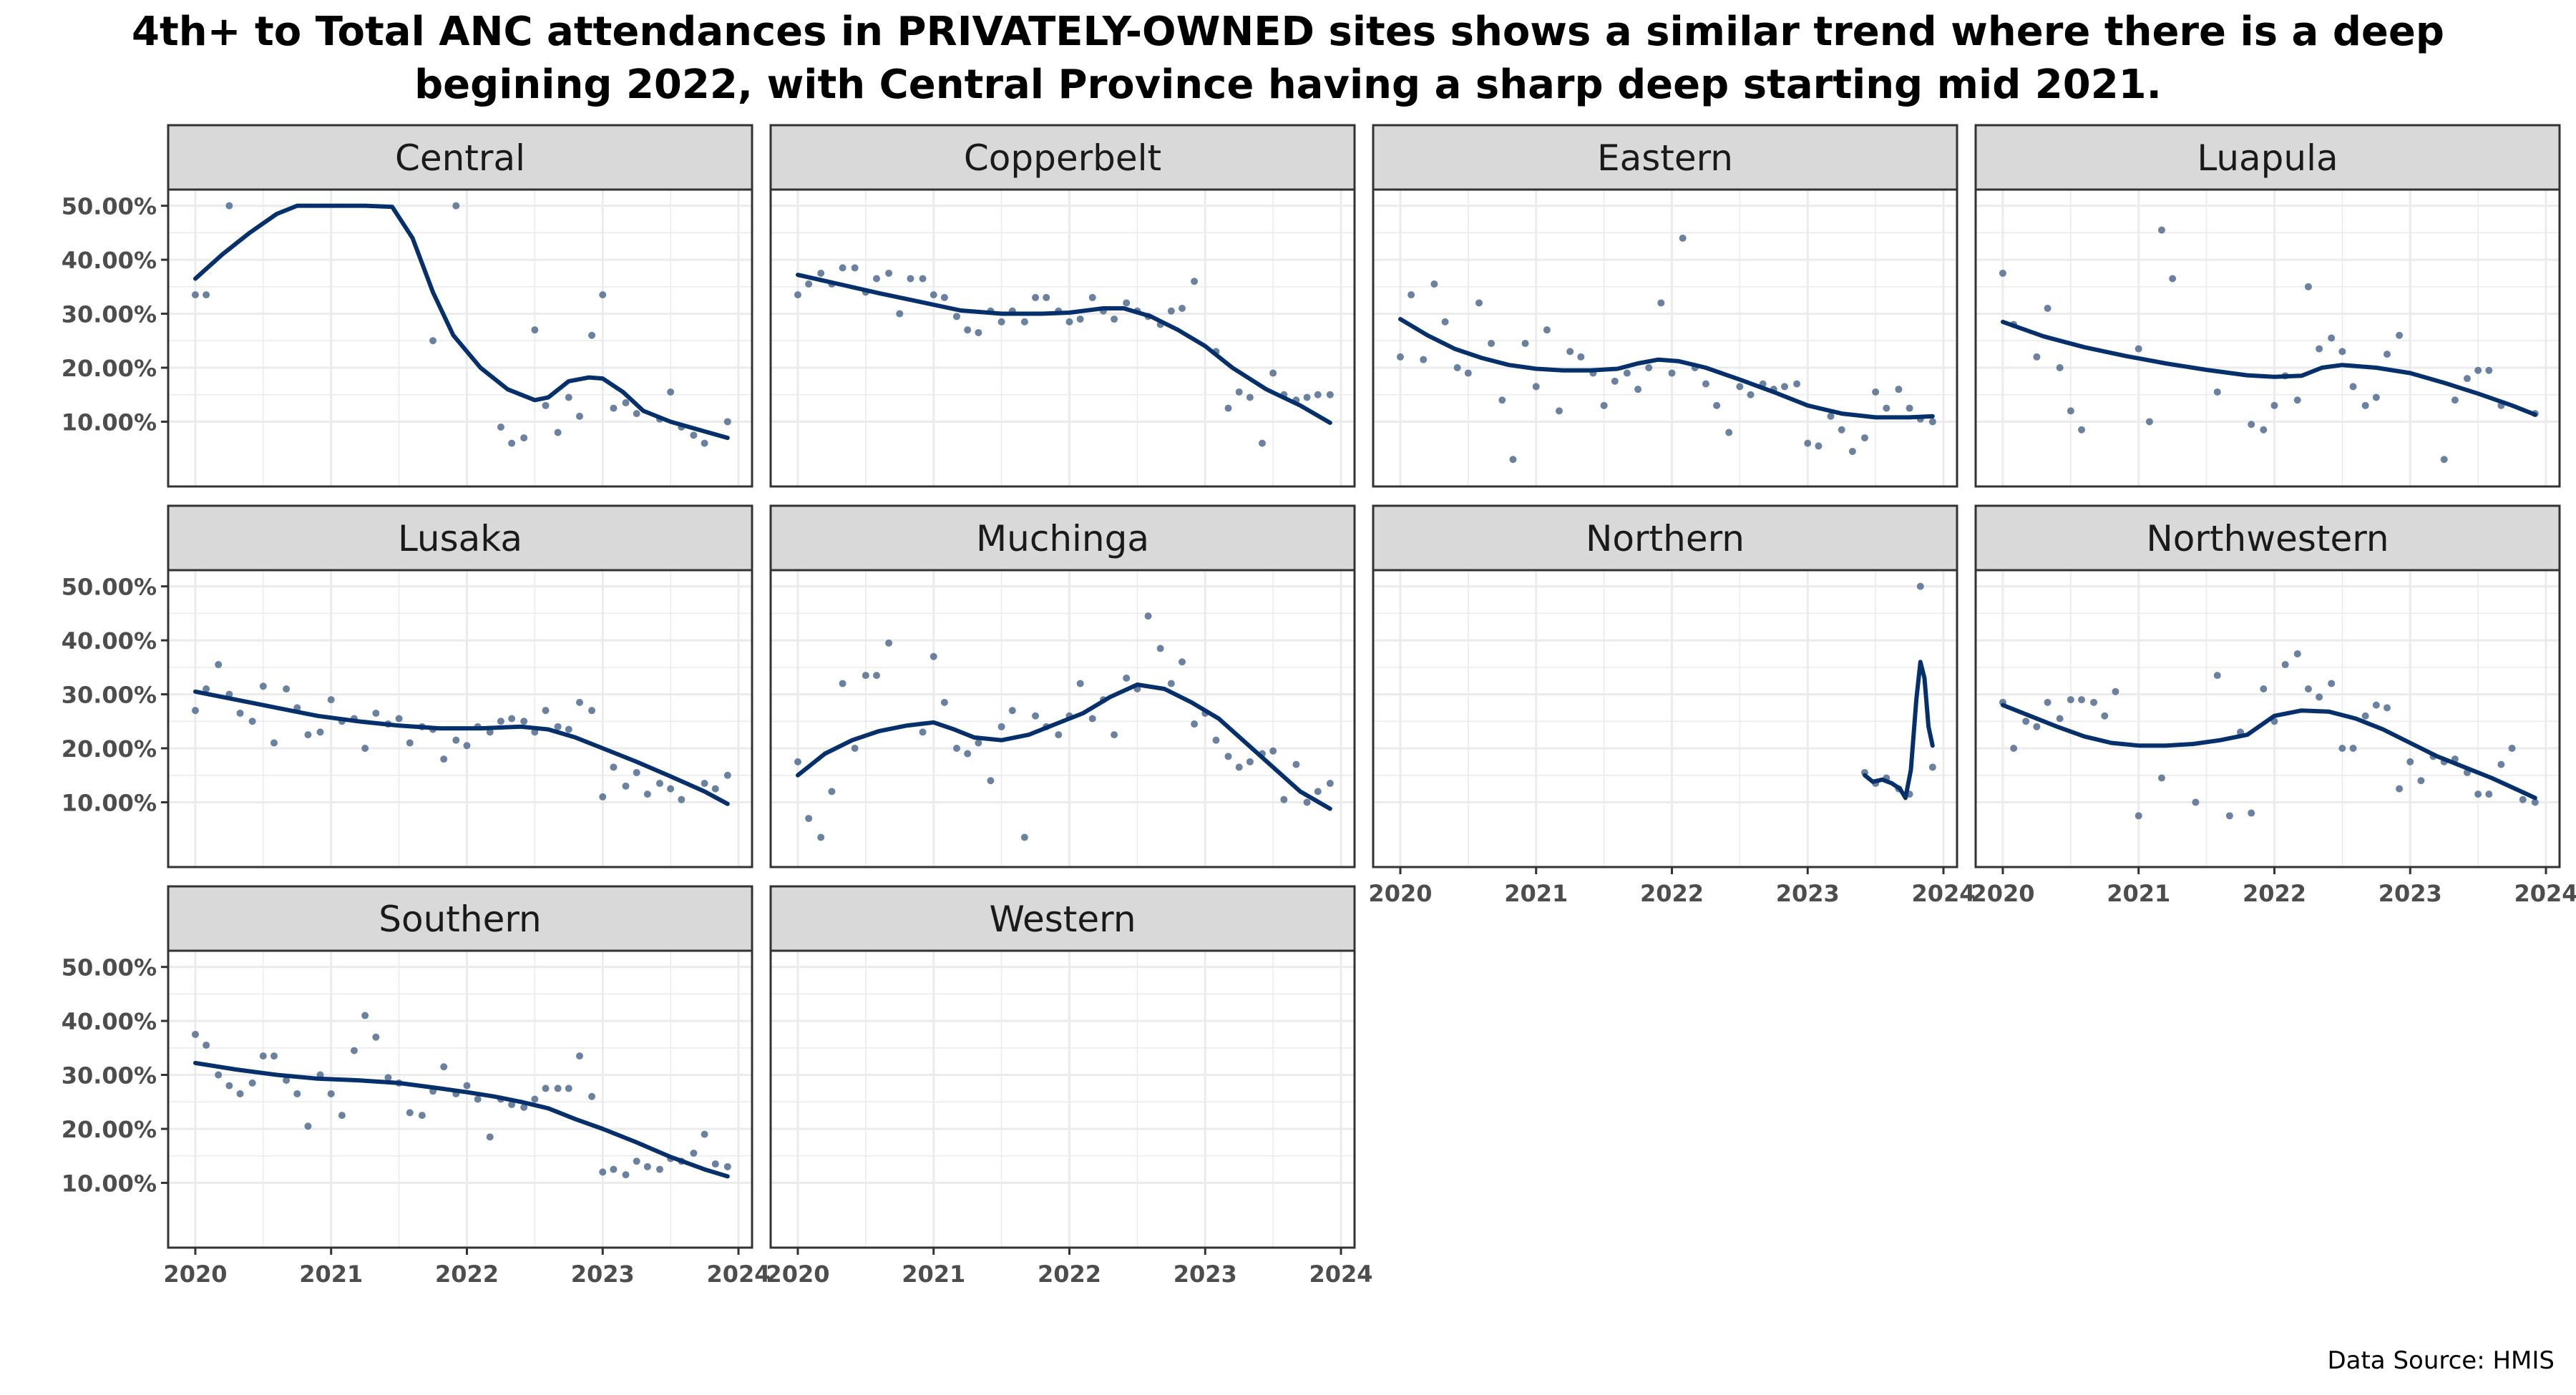 The height and width of the screenshot is (1395, 2576). I want to click on y-tick-label: 10.00%, so click(109, 802).